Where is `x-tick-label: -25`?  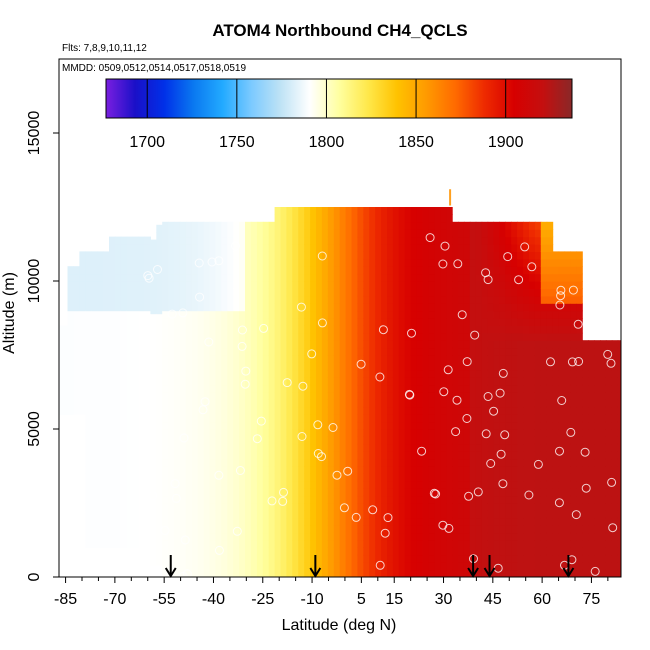
x-tick-label: -25 is located at coordinates (262, 599).